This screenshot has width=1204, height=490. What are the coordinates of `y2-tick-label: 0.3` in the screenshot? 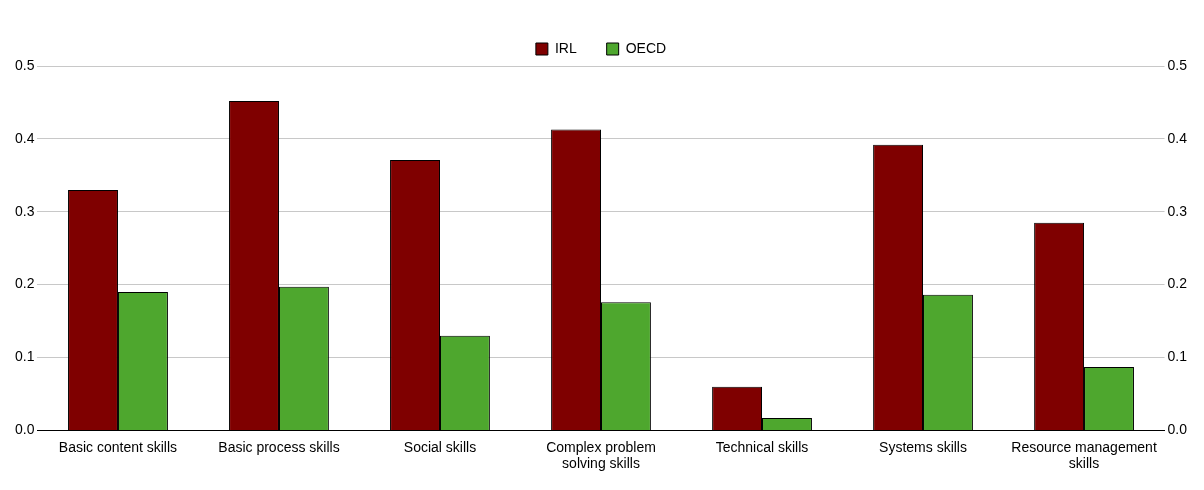 It's located at (1177, 210).